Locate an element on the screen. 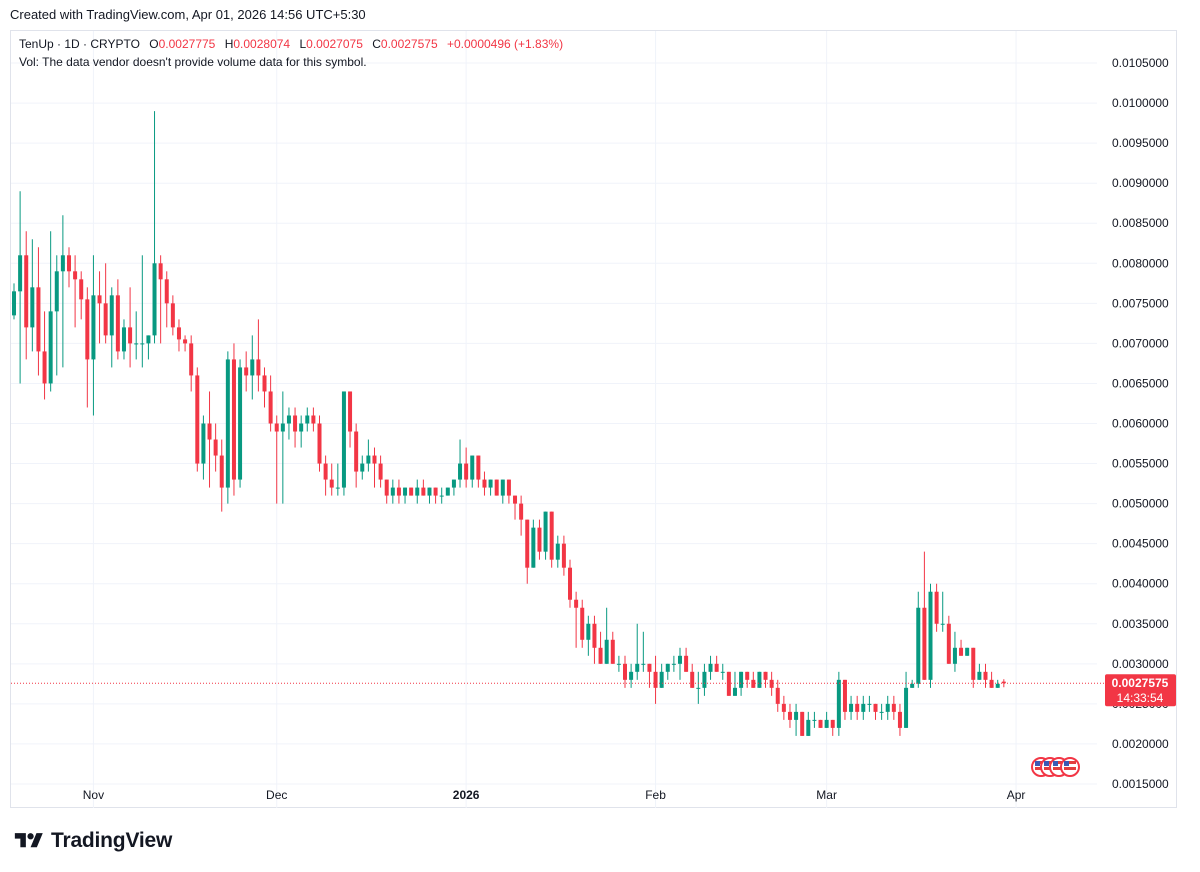 The width and height of the screenshot is (1200, 872). event-flags is located at coordinates (1055, 767).